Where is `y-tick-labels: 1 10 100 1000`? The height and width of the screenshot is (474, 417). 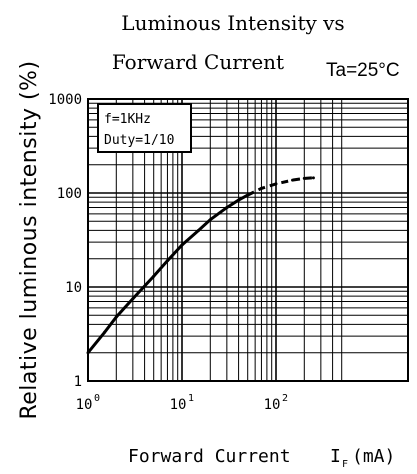 y-tick-labels: 1 10 100 1000 is located at coordinates (65, 241).